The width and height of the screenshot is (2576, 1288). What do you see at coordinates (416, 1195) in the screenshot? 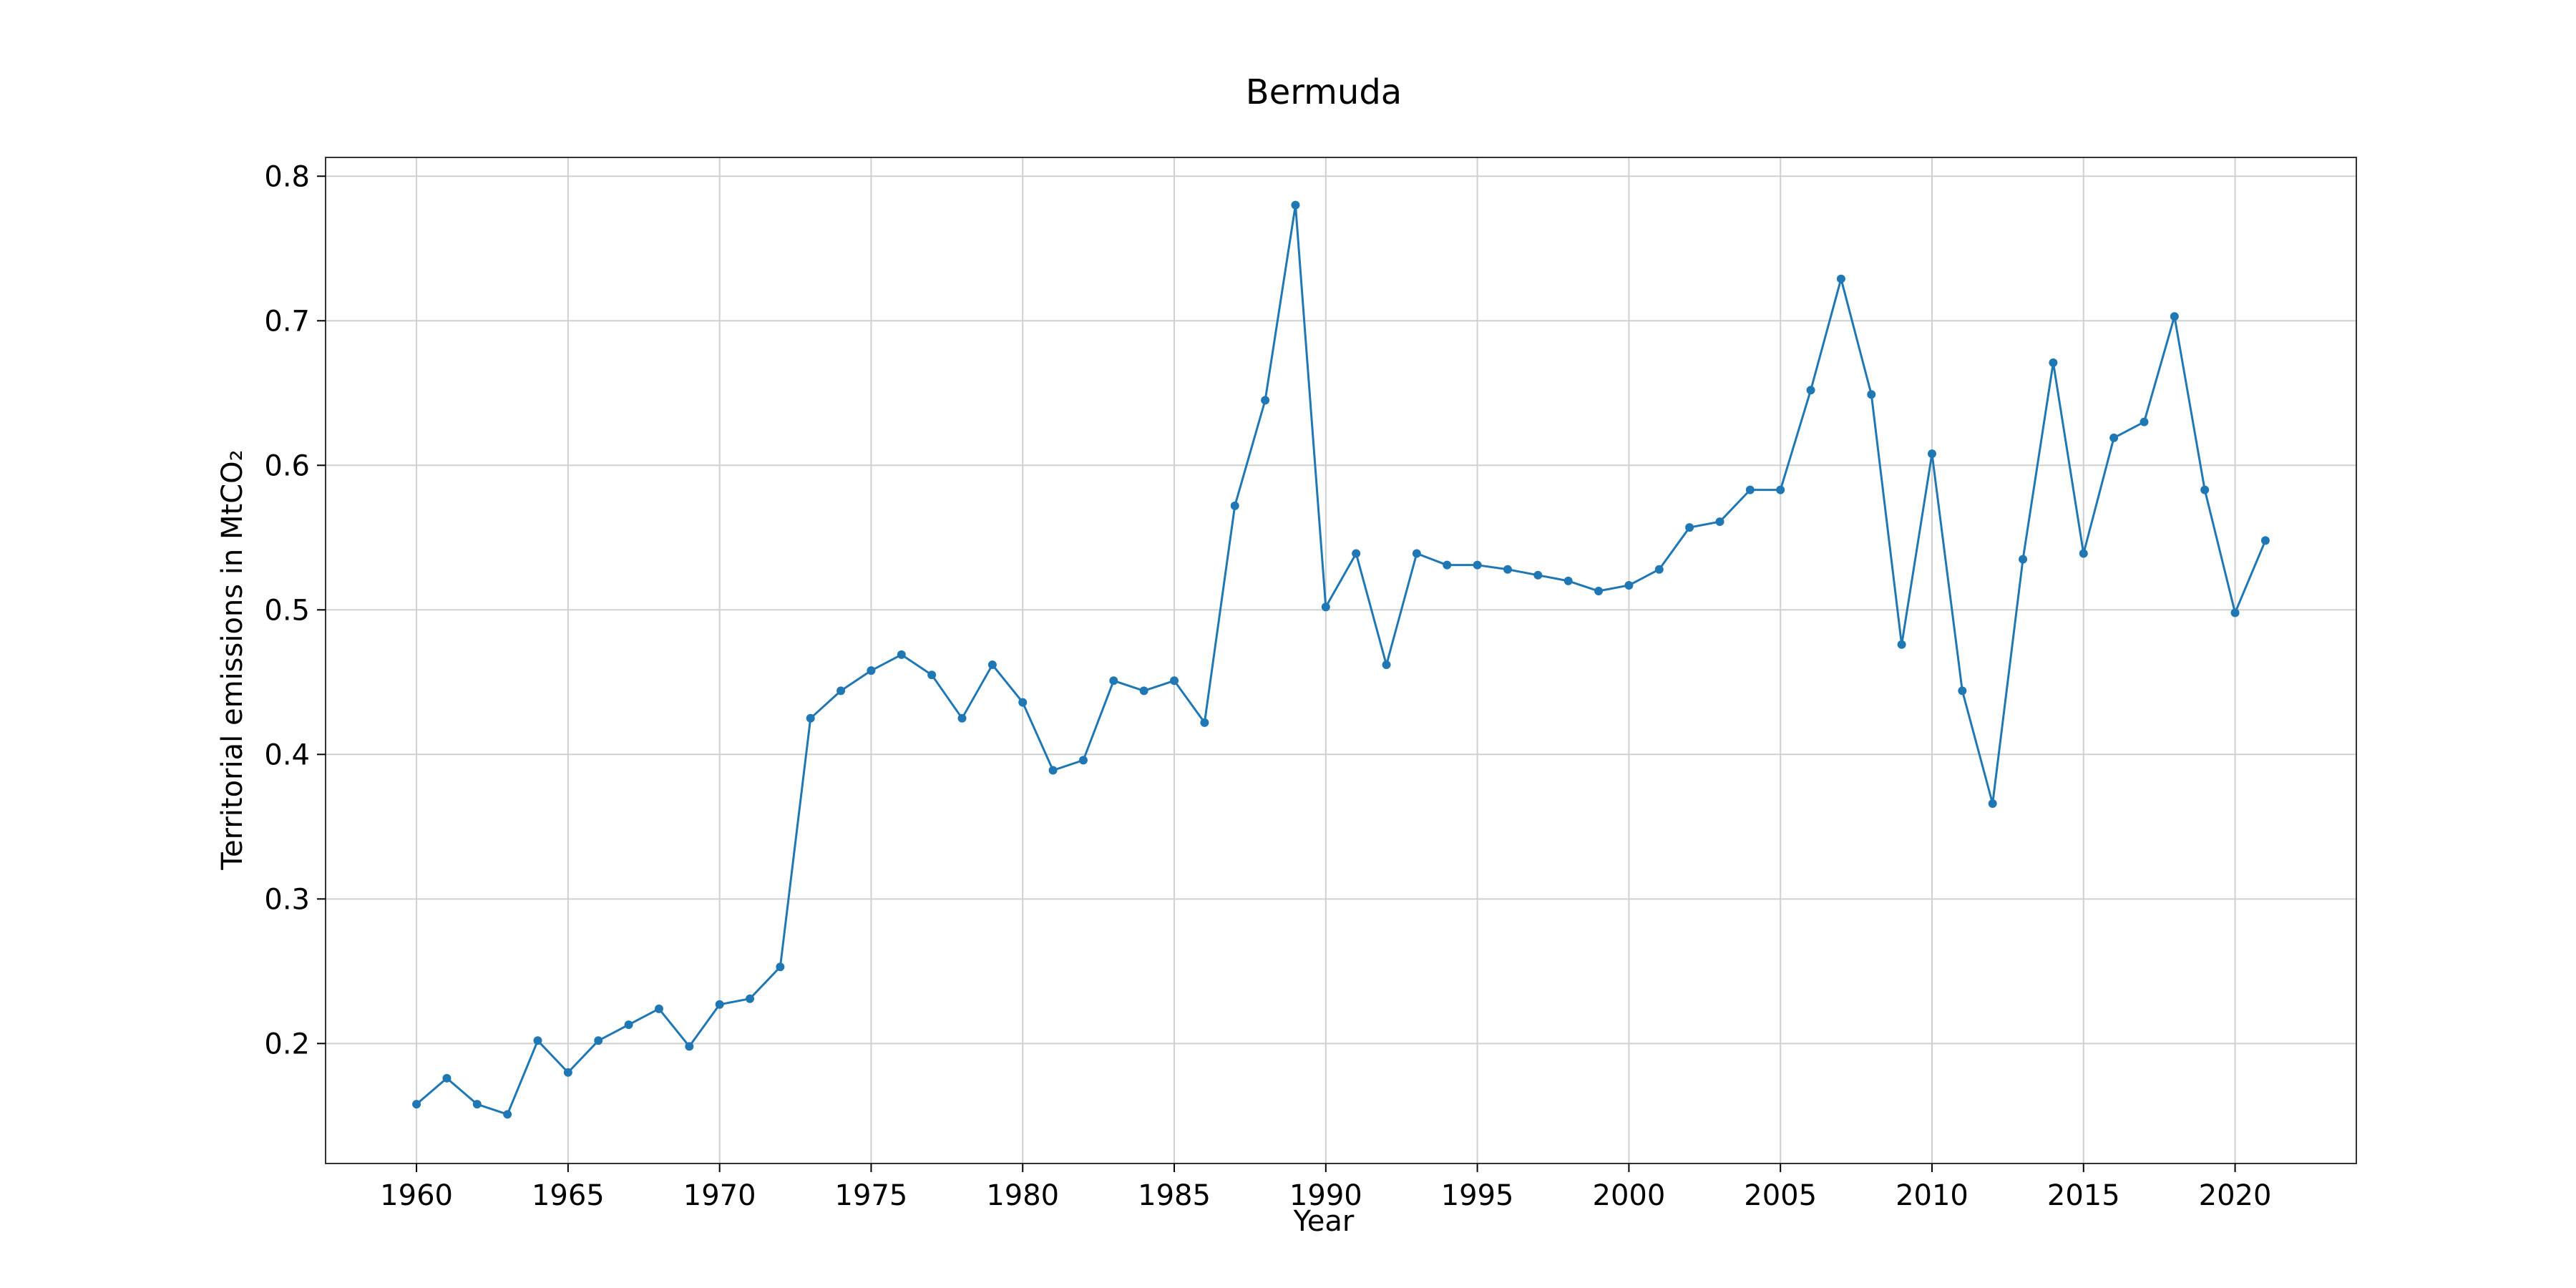
I see `x-tick-label: 1960` at bounding box center [416, 1195].